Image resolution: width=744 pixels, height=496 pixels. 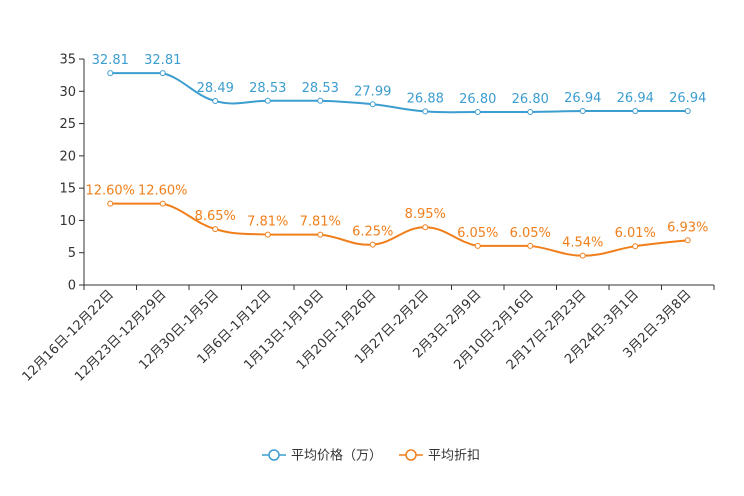 What do you see at coordinates (425, 214) in the screenshot?
I see `data-label: 8.95%` at bounding box center [425, 214].